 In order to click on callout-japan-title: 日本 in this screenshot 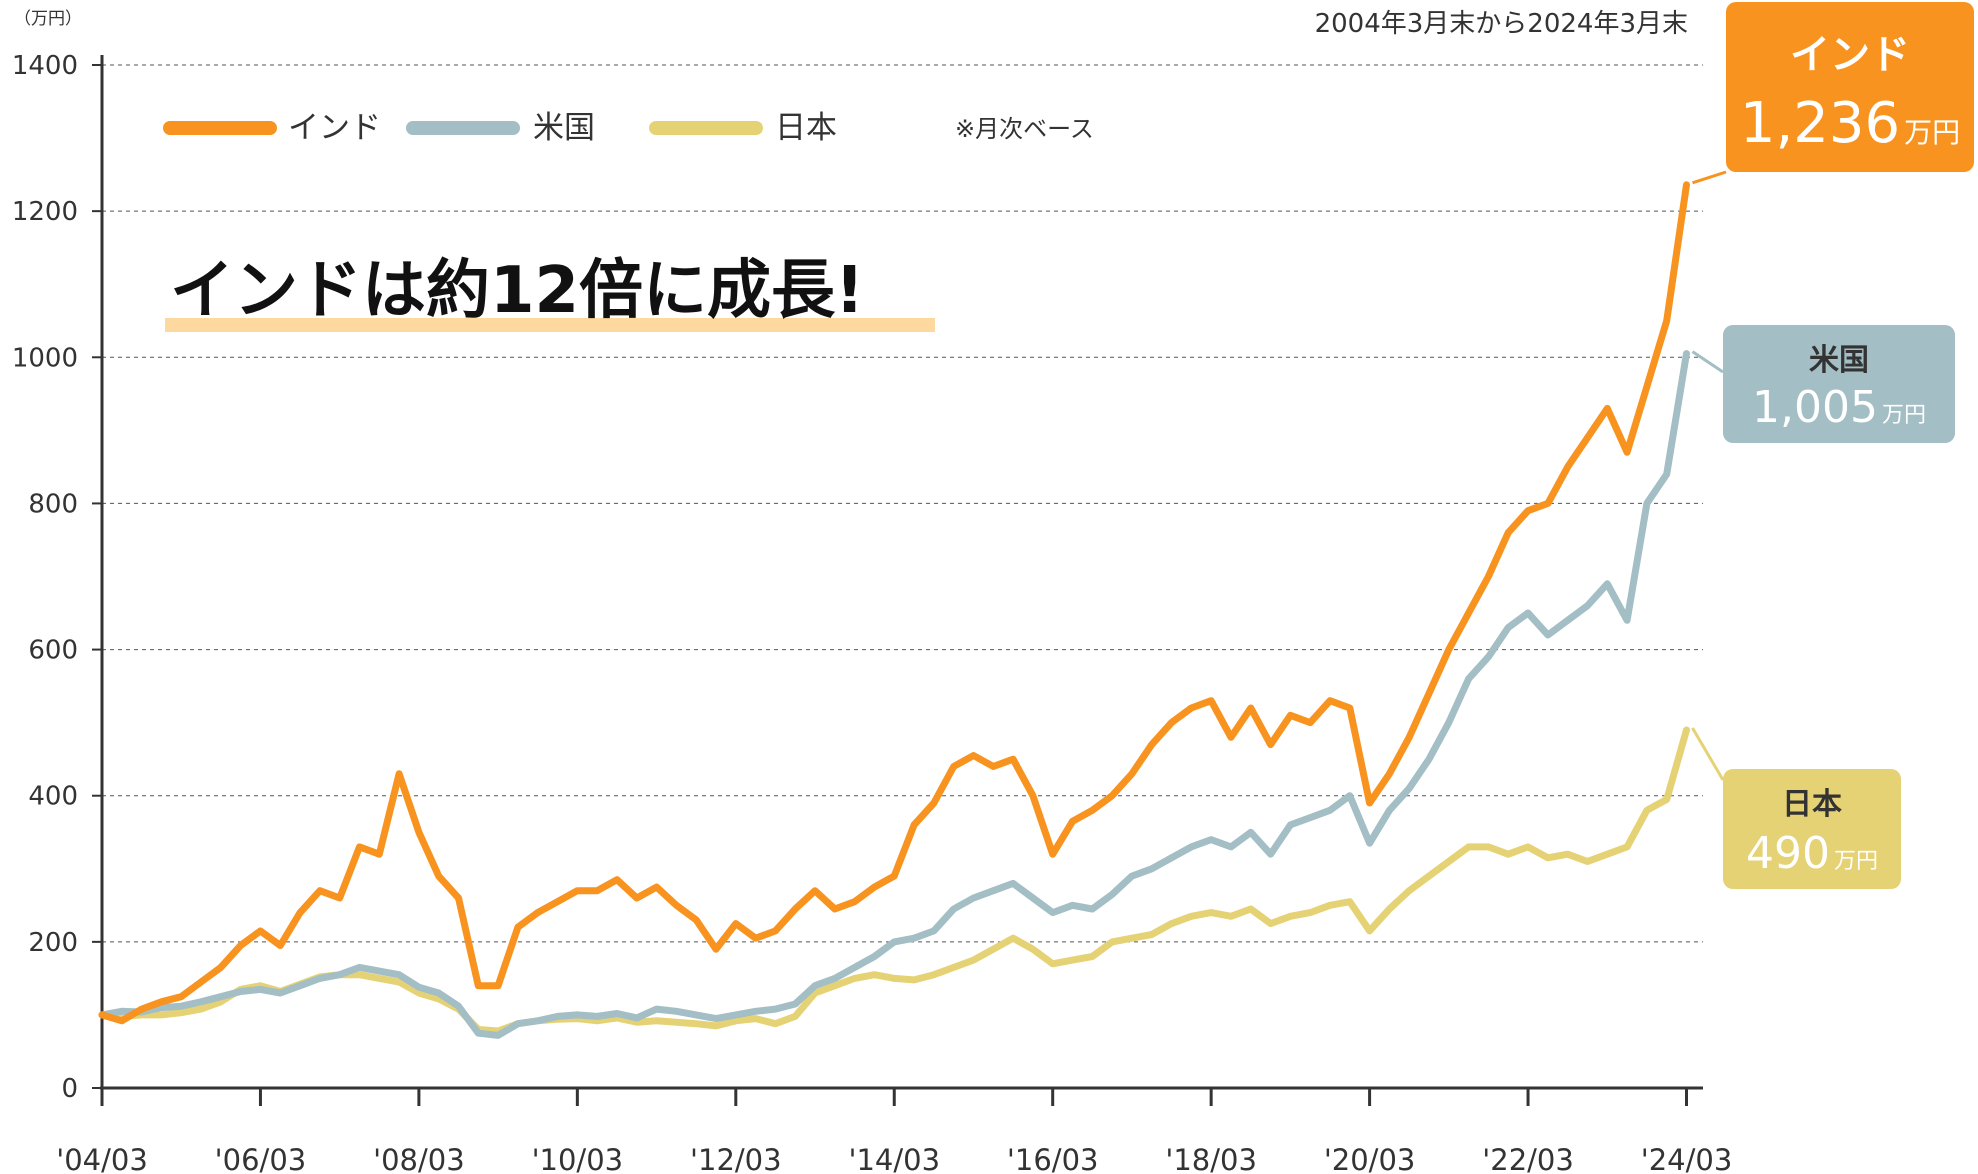, I will do `click(1812, 804)`.